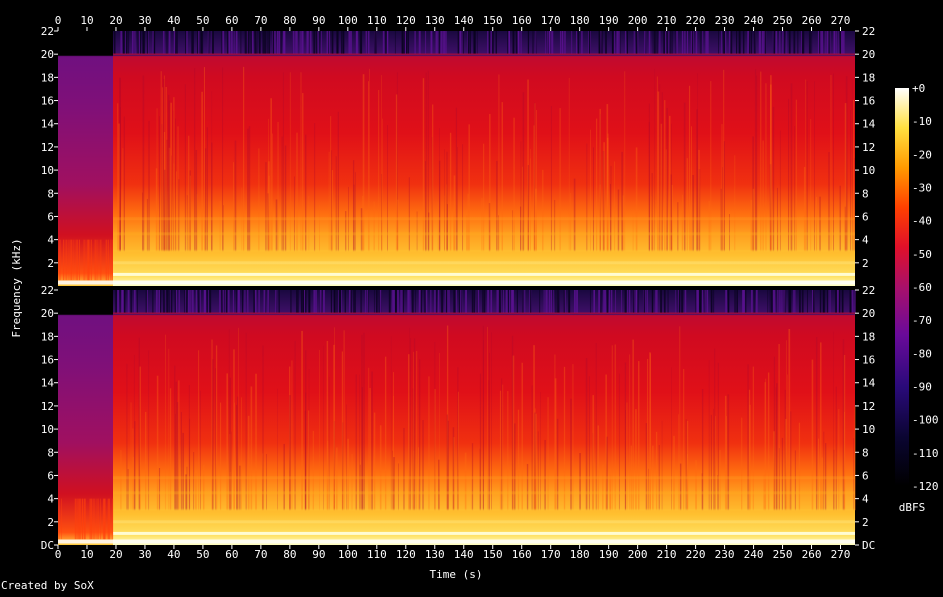 The image size is (943, 597). Describe the element at coordinates (47, 406) in the screenshot. I see `y-tick-label-left: 12` at that location.